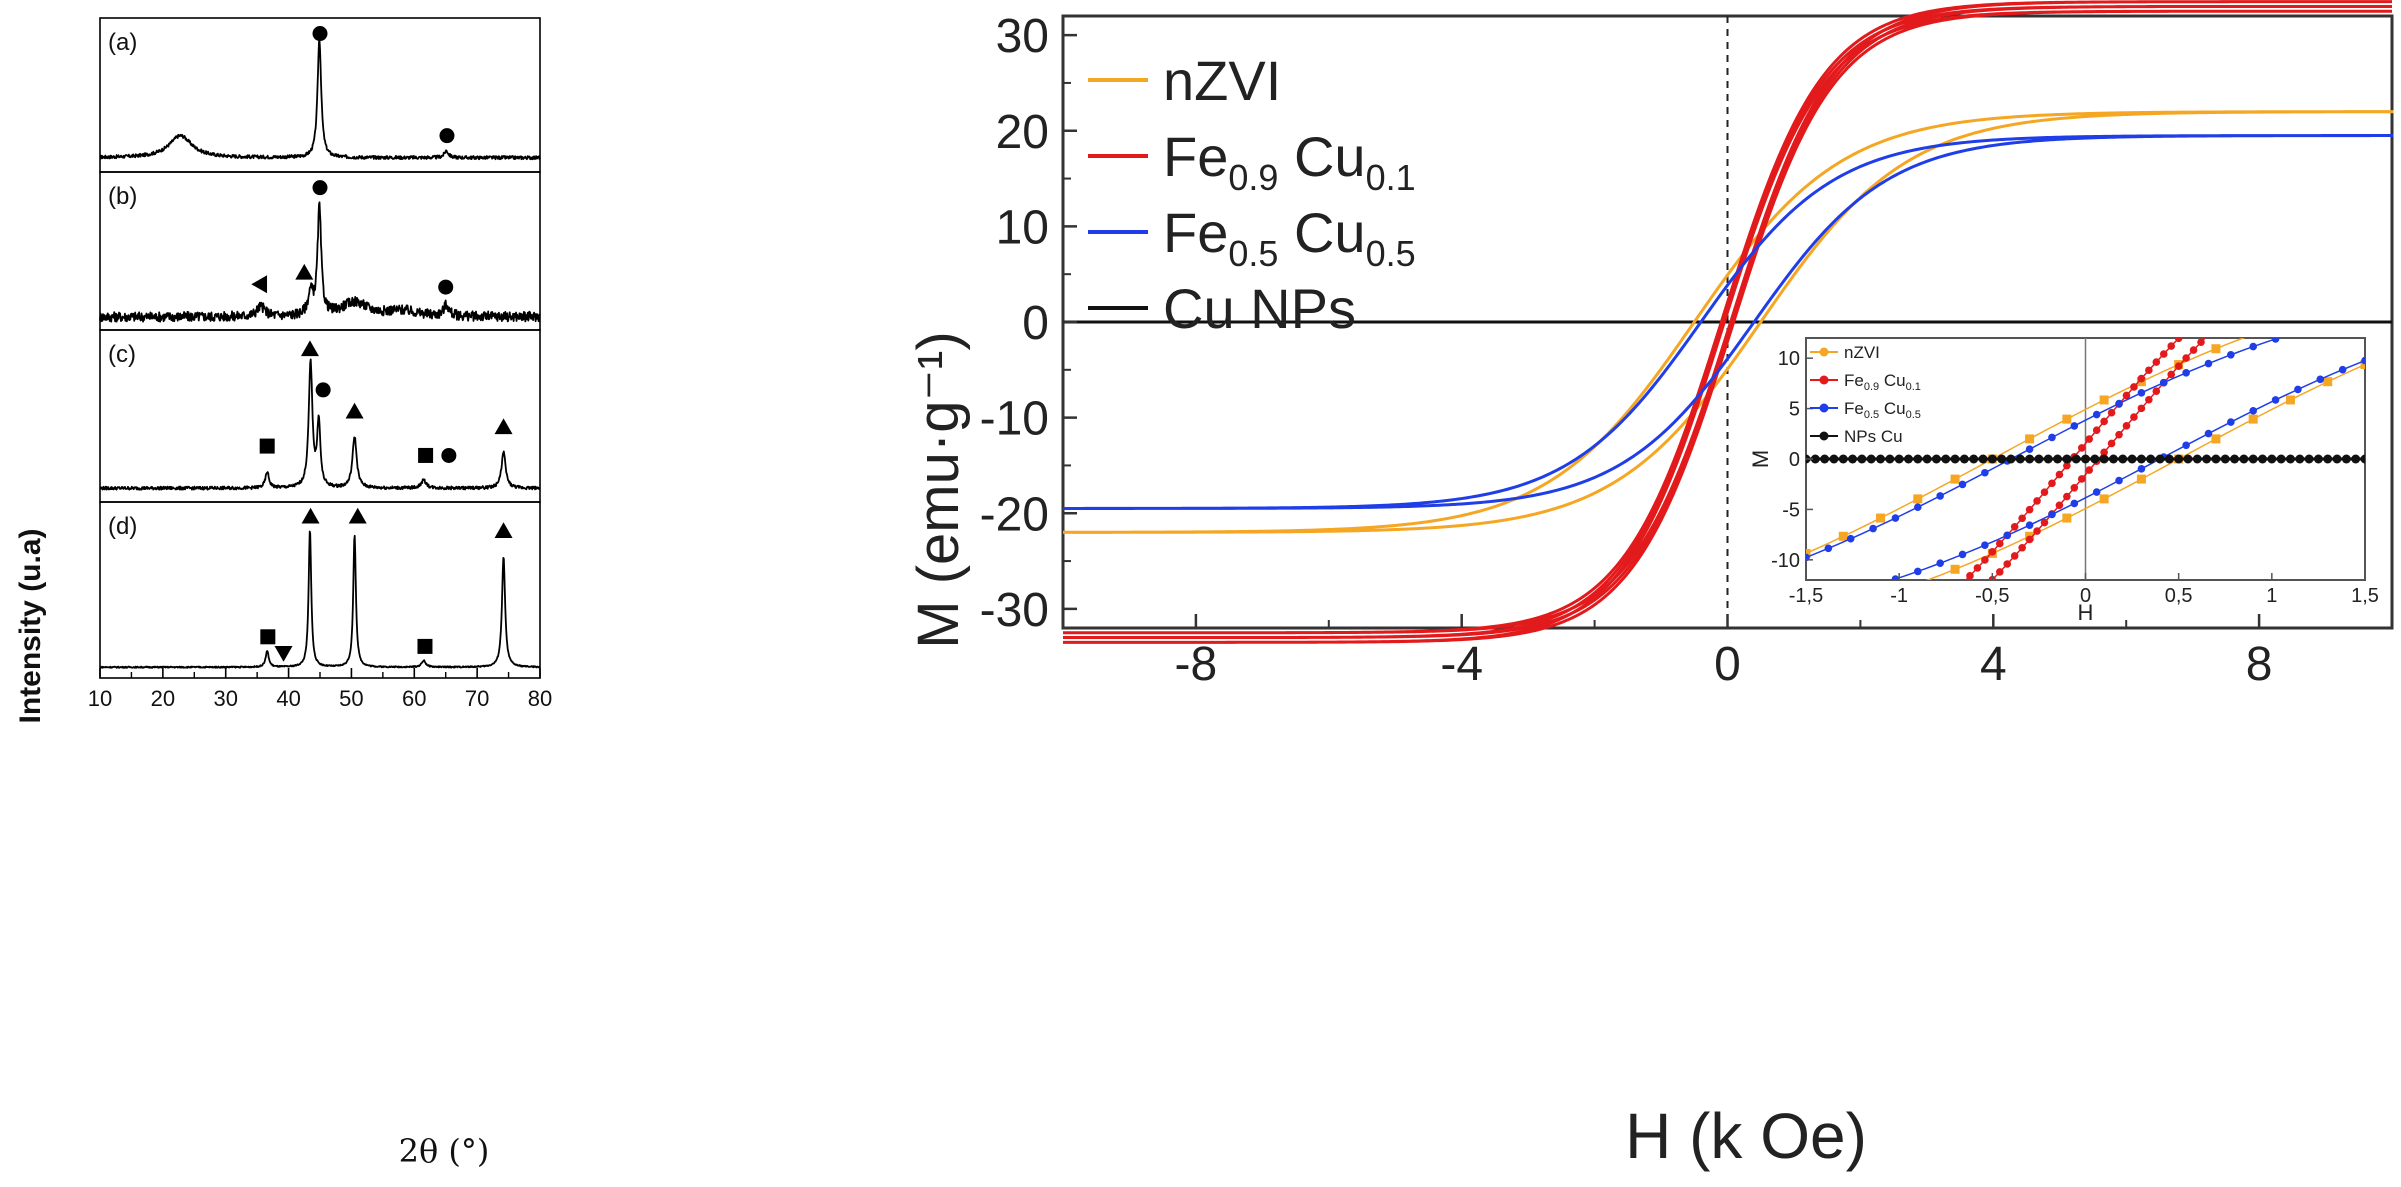  What do you see at coordinates (320, 689) in the screenshot?
I see `xrd-x-ticks: 10 20 30 40 50 60 70 80` at bounding box center [320, 689].